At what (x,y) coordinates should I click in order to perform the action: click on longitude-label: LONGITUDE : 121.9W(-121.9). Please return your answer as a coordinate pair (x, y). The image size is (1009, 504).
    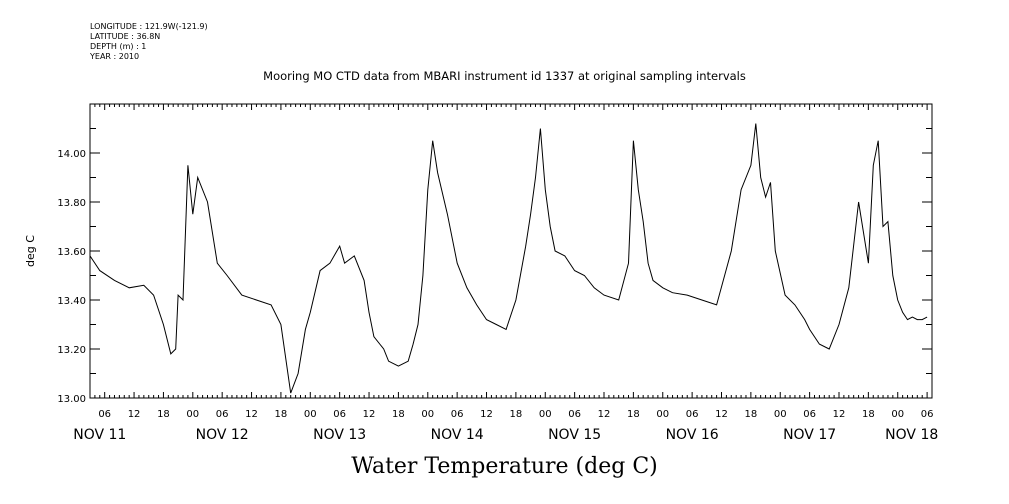
    Looking at the image, I should click on (149, 26).